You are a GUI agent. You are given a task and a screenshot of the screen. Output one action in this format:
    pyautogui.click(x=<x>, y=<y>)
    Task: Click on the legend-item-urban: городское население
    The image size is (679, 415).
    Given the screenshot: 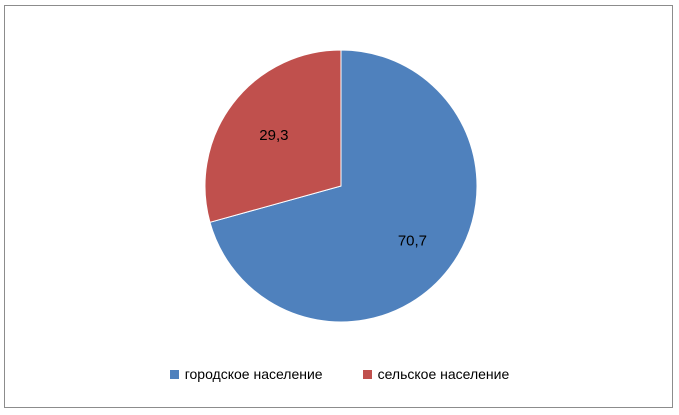 What is the action you would take?
    pyautogui.click(x=246, y=374)
    